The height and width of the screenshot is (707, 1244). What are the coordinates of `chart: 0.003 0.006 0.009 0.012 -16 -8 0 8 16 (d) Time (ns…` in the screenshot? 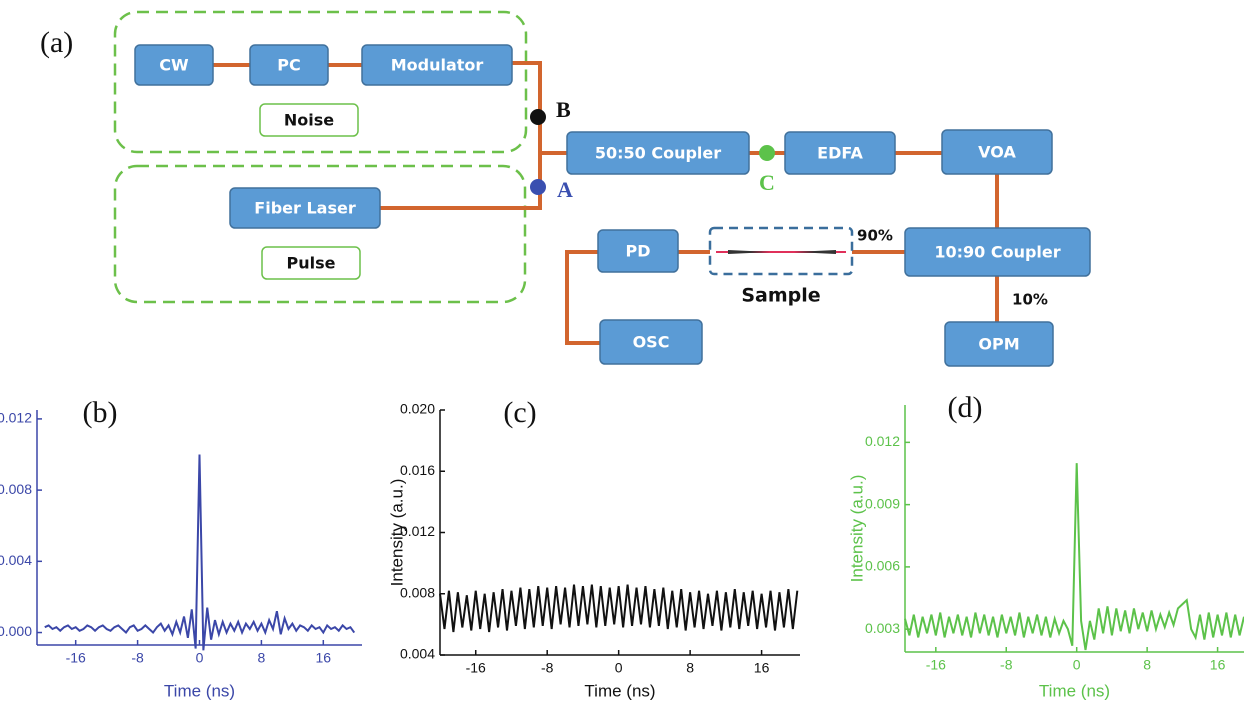 It's located at (1045, 545).